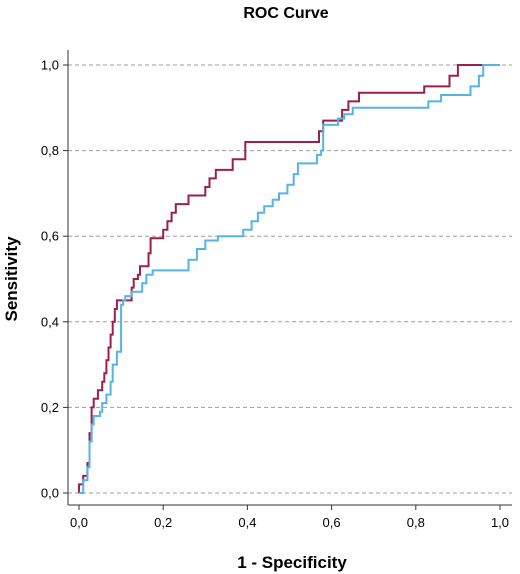 The width and height of the screenshot is (520, 574). Describe the element at coordinates (163, 522) in the screenshot. I see `x-tick-label-1: 0,2` at that location.